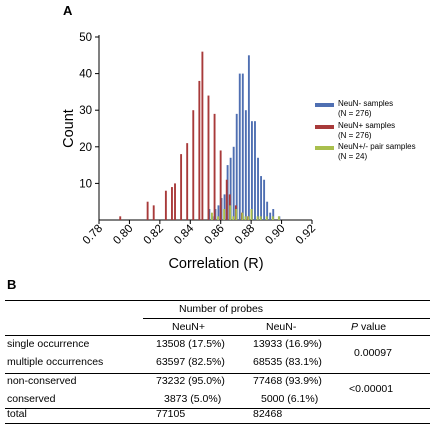 This screenshot has width=440, height=424. I want to click on neun-neg-value: 82468, so click(268, 414).